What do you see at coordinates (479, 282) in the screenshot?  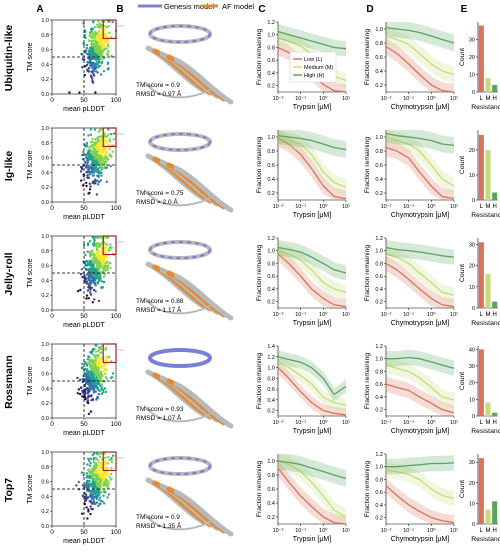 I see `resistance-bar-chart: LMH 0 10 20 30 Resistance Count` at bounding box center [479, 282].